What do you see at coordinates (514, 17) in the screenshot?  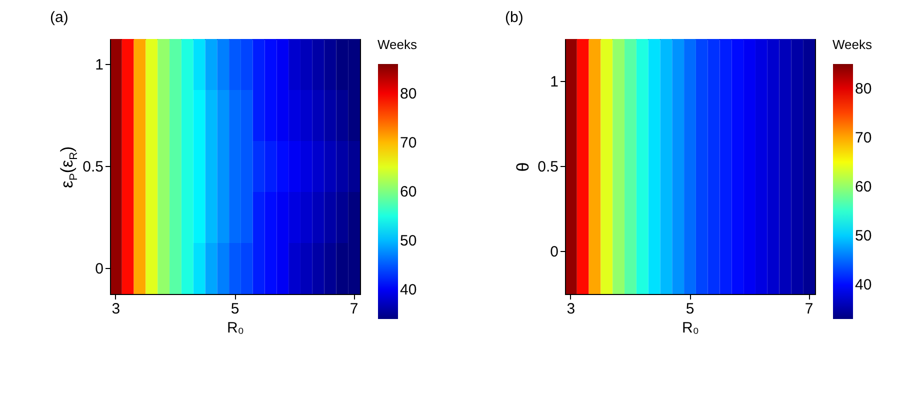 I see `chart-title: (b)` at bounding box center [514, 17].